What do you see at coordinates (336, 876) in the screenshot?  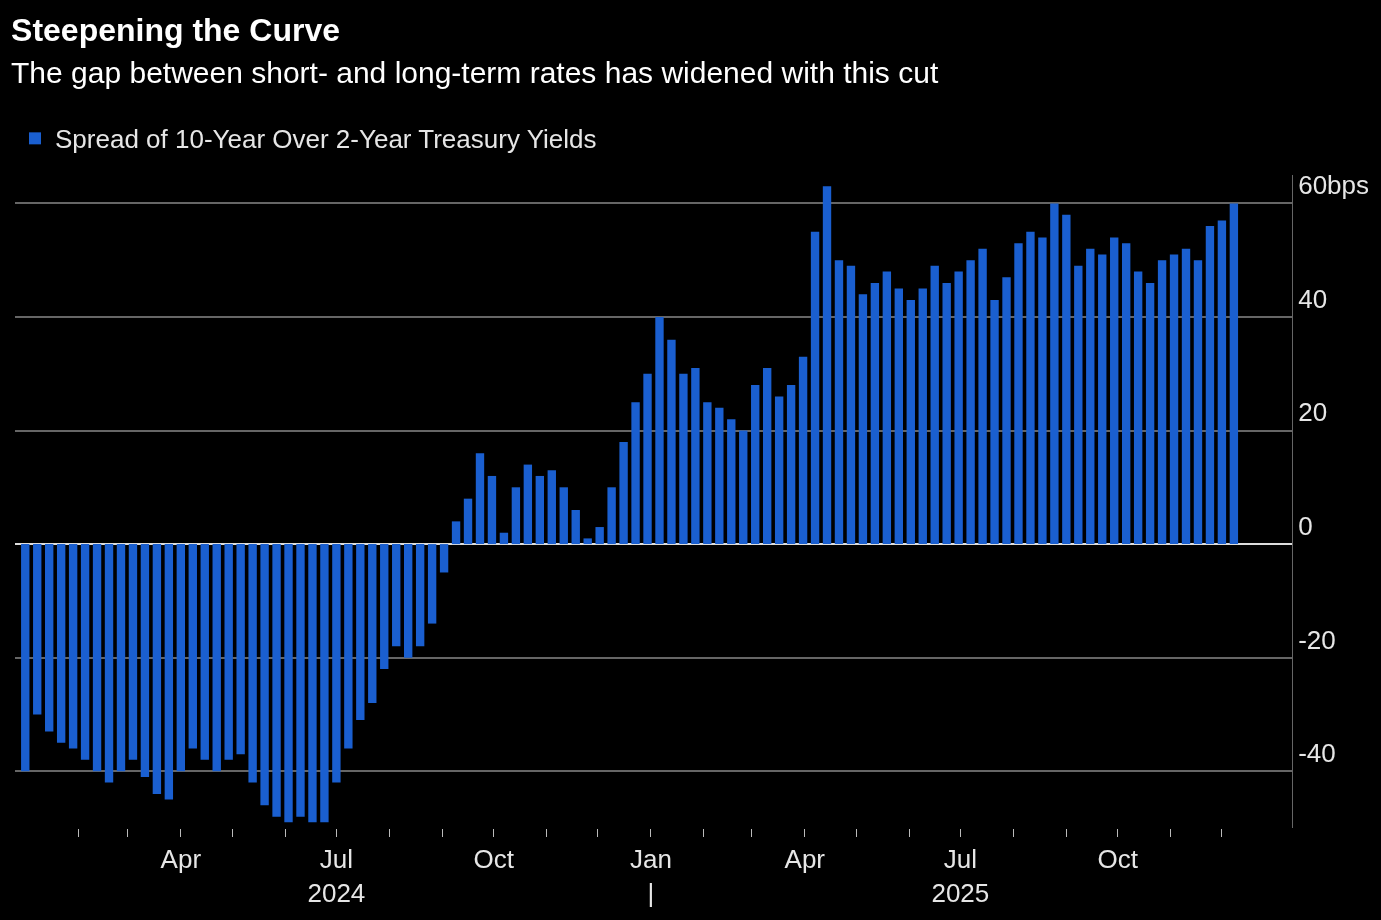 I see `x-tick-label: Jul 2024` at bounding box center [336, 876].